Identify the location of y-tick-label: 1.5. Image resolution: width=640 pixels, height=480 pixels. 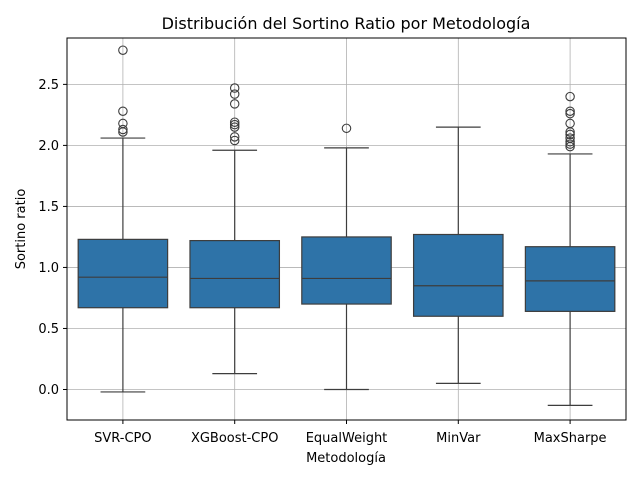
(48, 207).